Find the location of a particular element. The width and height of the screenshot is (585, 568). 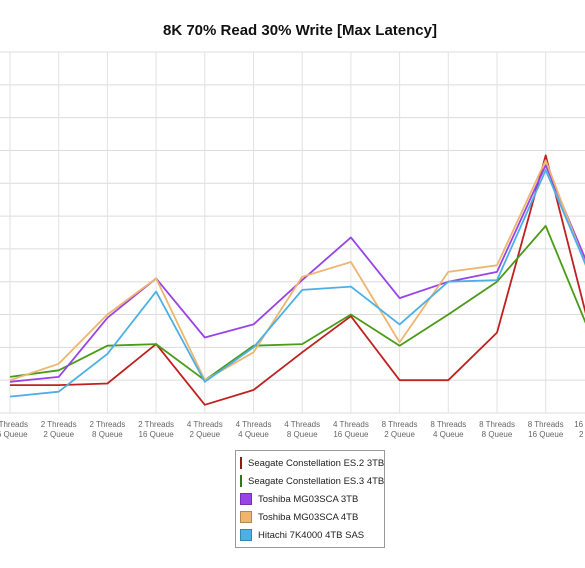

legend-label: Seagate Constellation ES.2 3TB is located at coordinates (316, 463).